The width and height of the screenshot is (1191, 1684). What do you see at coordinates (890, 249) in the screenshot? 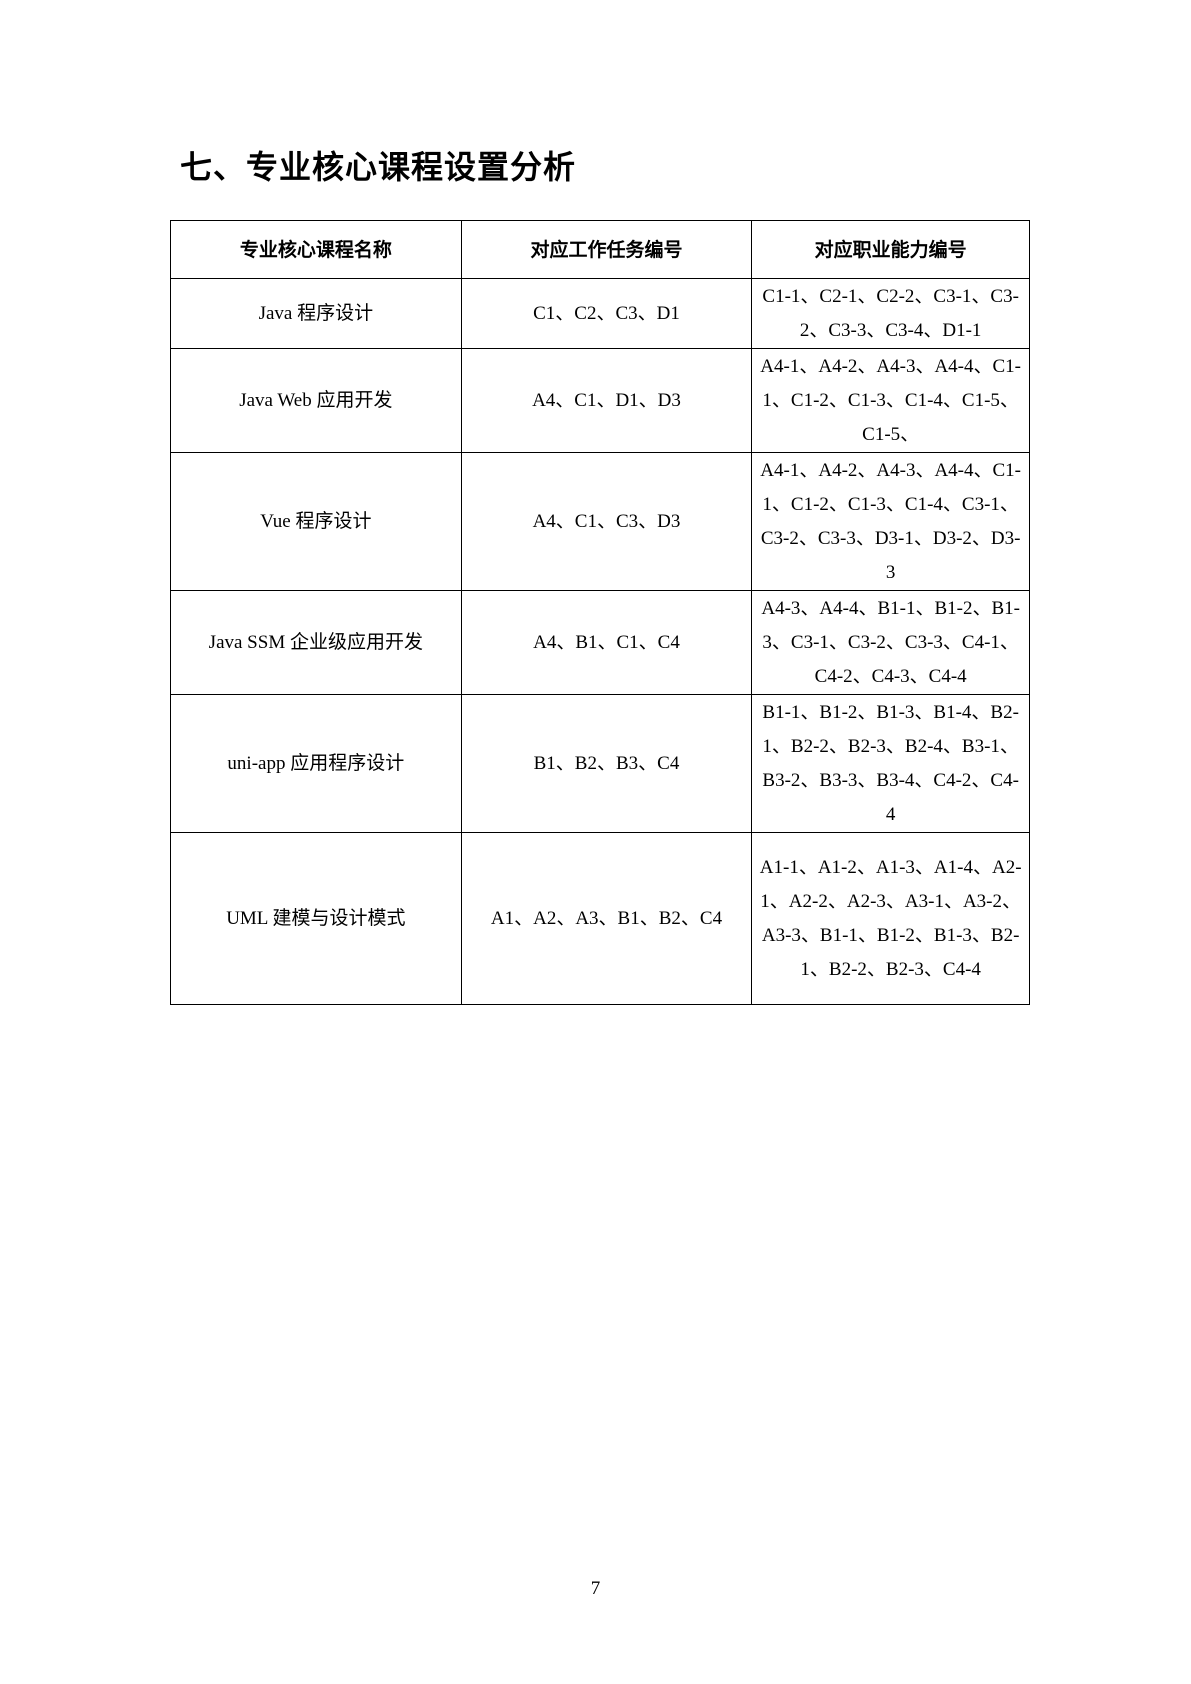
I see `header-ability-codes: 对应职业能力编号` at bounding box center [890, 249].